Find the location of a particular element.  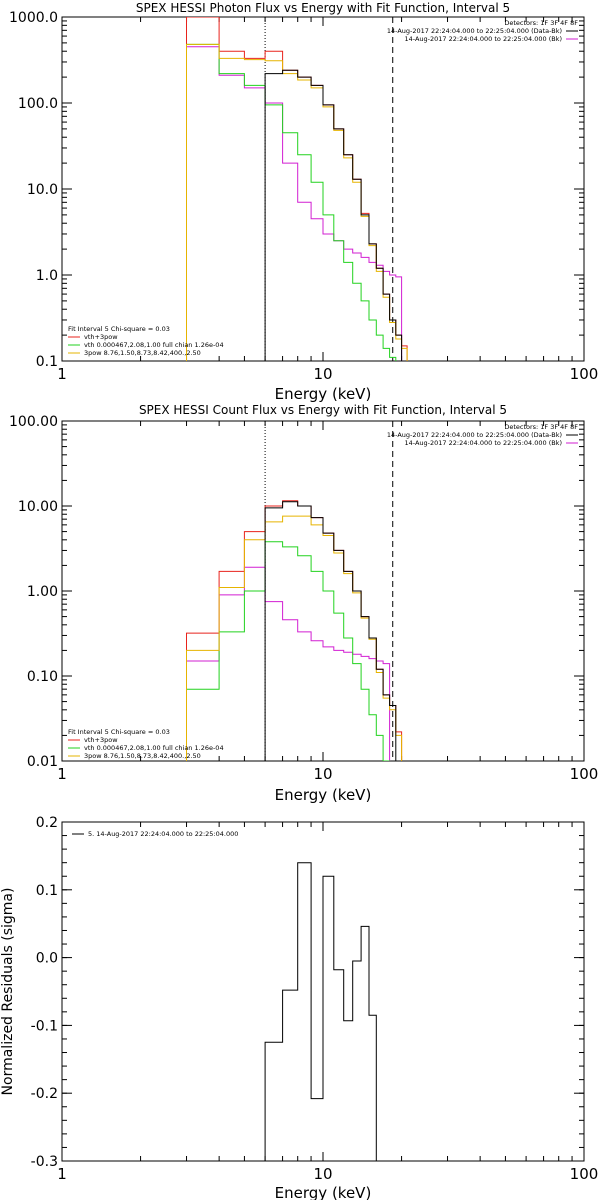

y-tick-label: 100.0 is located at coordinates (38, 104).